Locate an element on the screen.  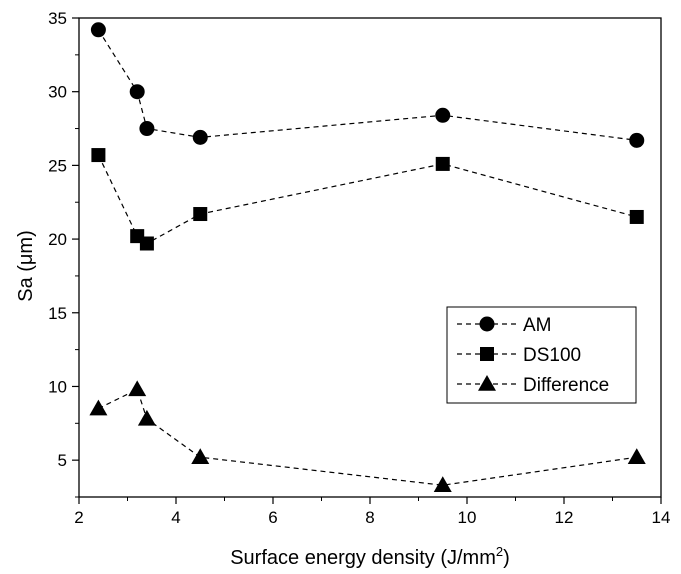
series-line-difference is located at coordinates (367, 437).